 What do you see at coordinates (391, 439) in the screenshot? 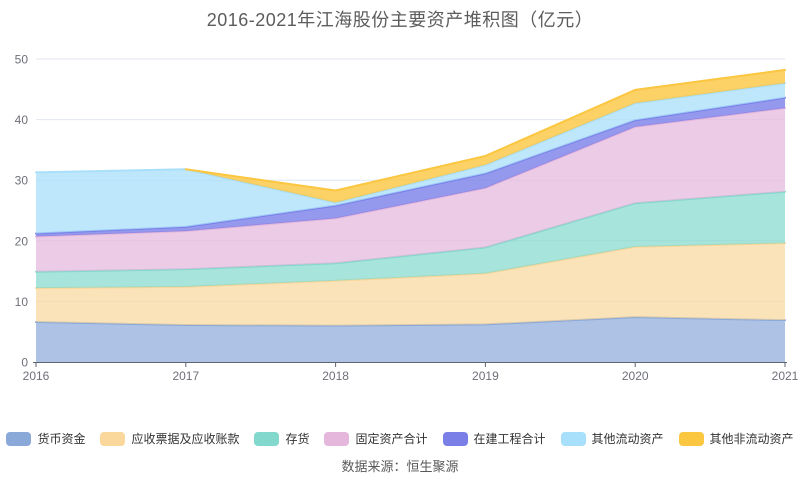
I see `legend-label: 固定资产合计` at bounding box center [391, 439].